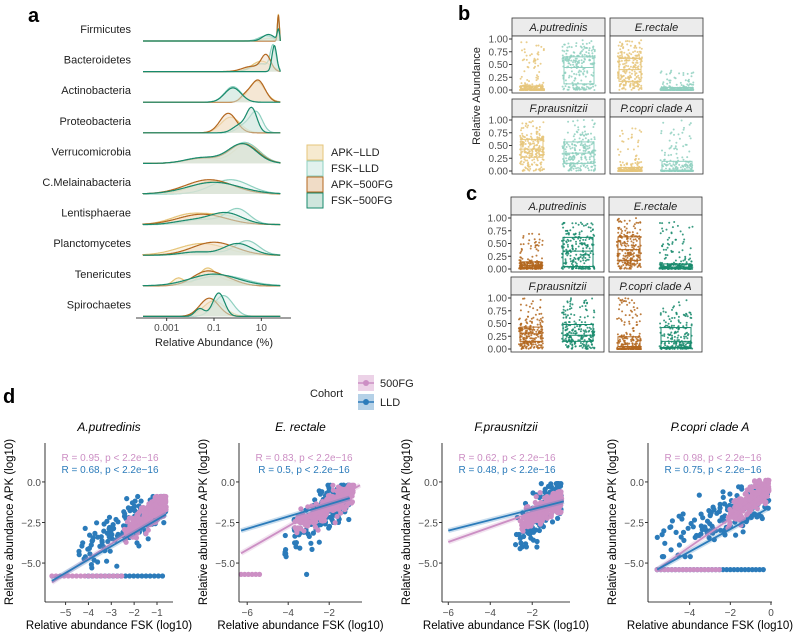 Image resolution: width=798 pixels, height=636 pixels. I want to click on y-tick-label: −2.5, so click(31, 524).